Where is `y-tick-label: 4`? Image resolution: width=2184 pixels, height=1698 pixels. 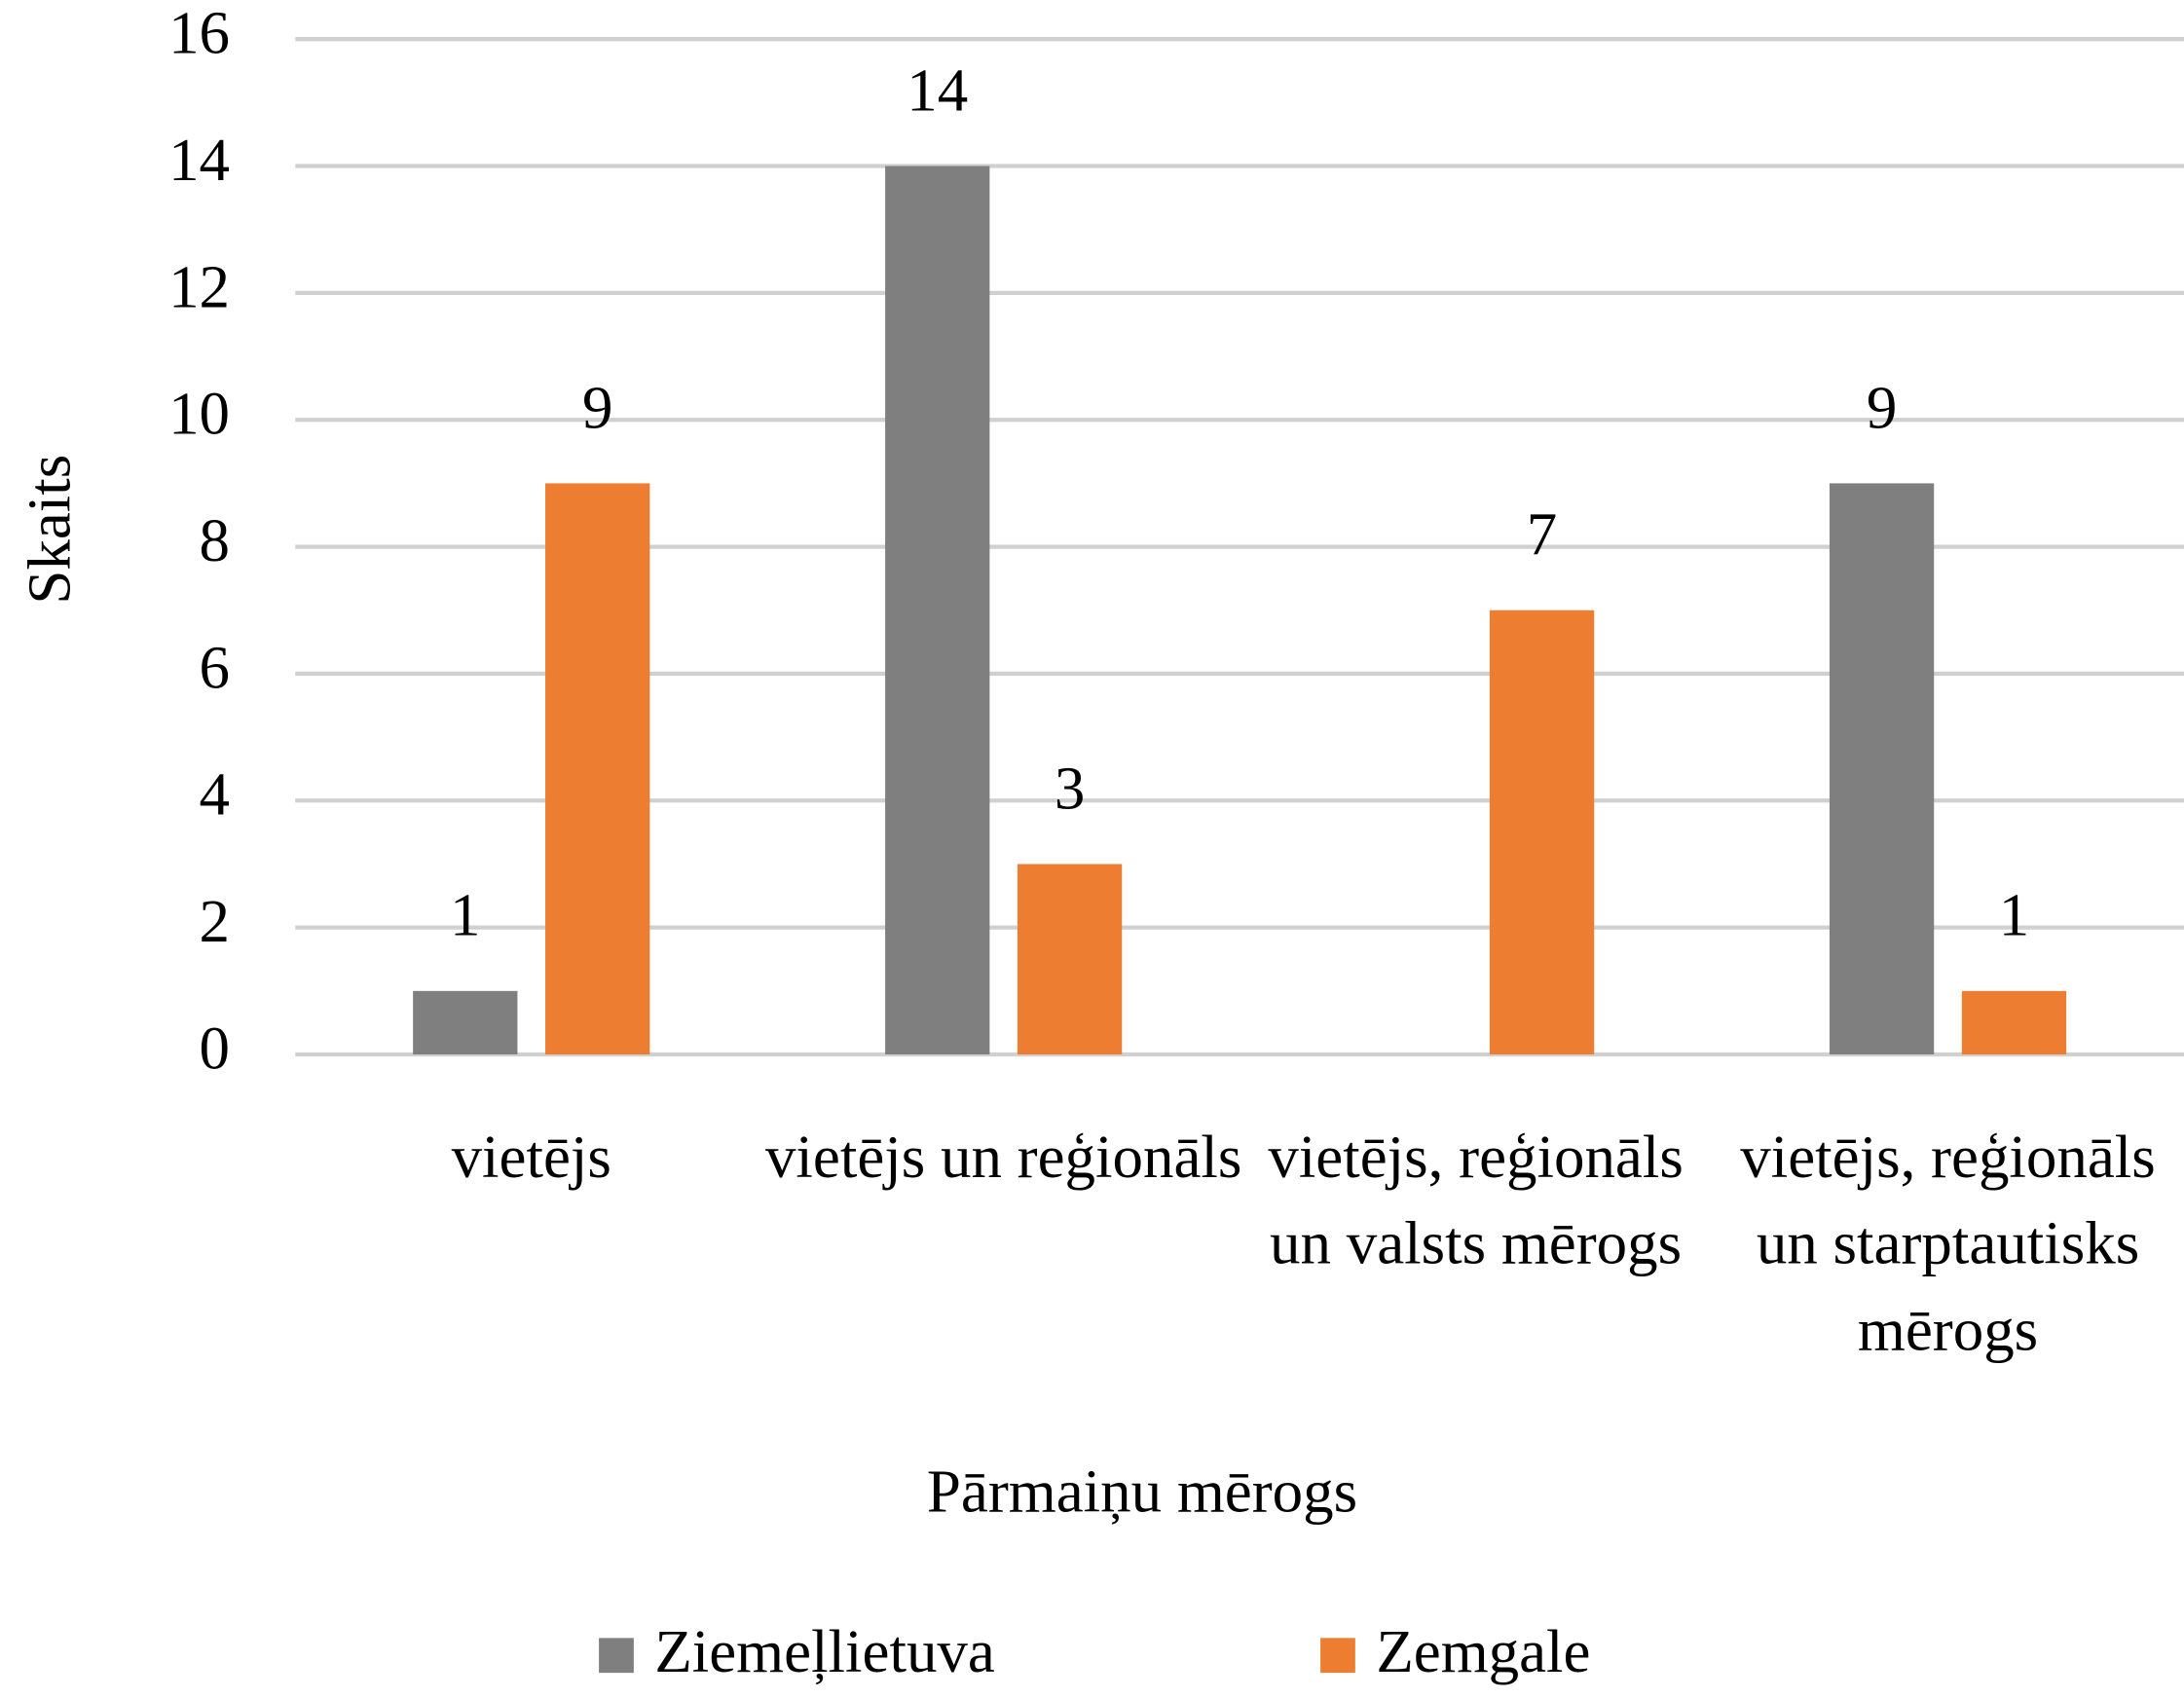 y-tick-label: 4 is located at coordinates (215, 794).